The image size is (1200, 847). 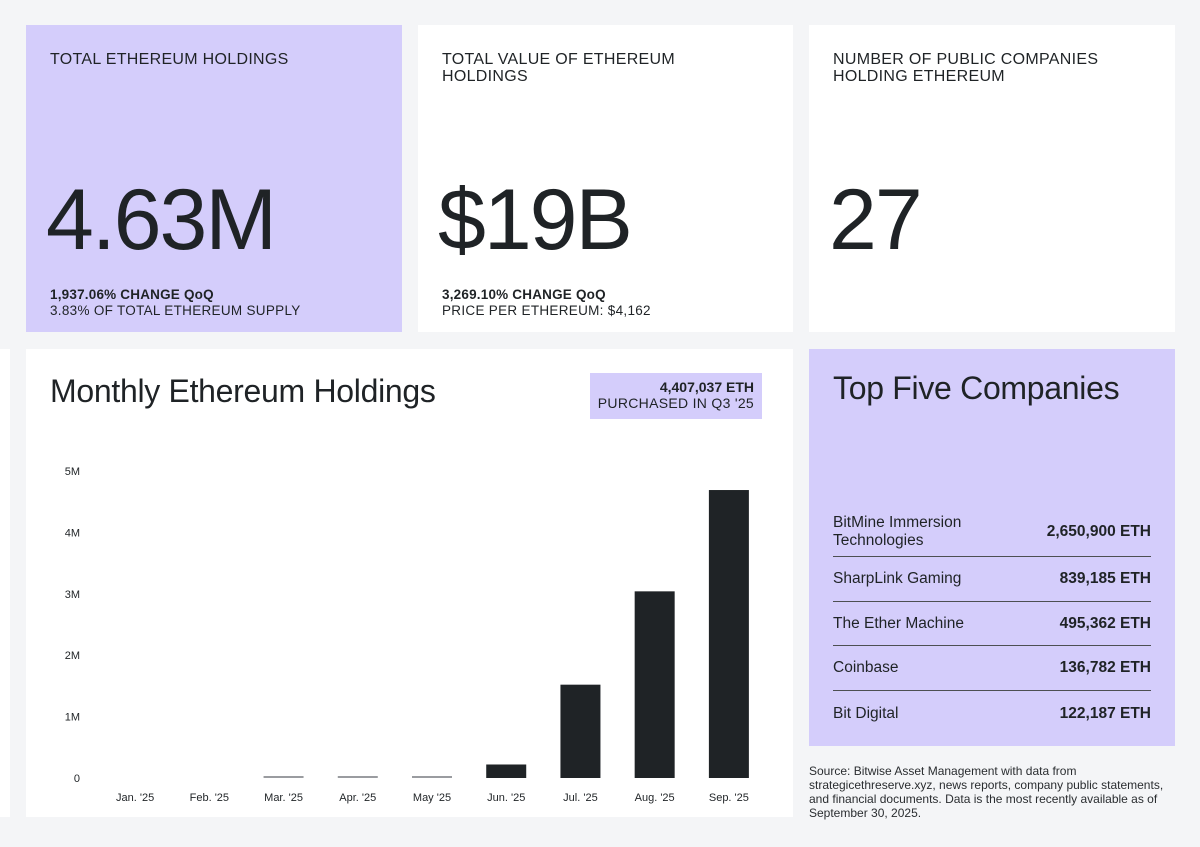 I want to click on company-name: Bit Digital, so click(x=866, y=713).